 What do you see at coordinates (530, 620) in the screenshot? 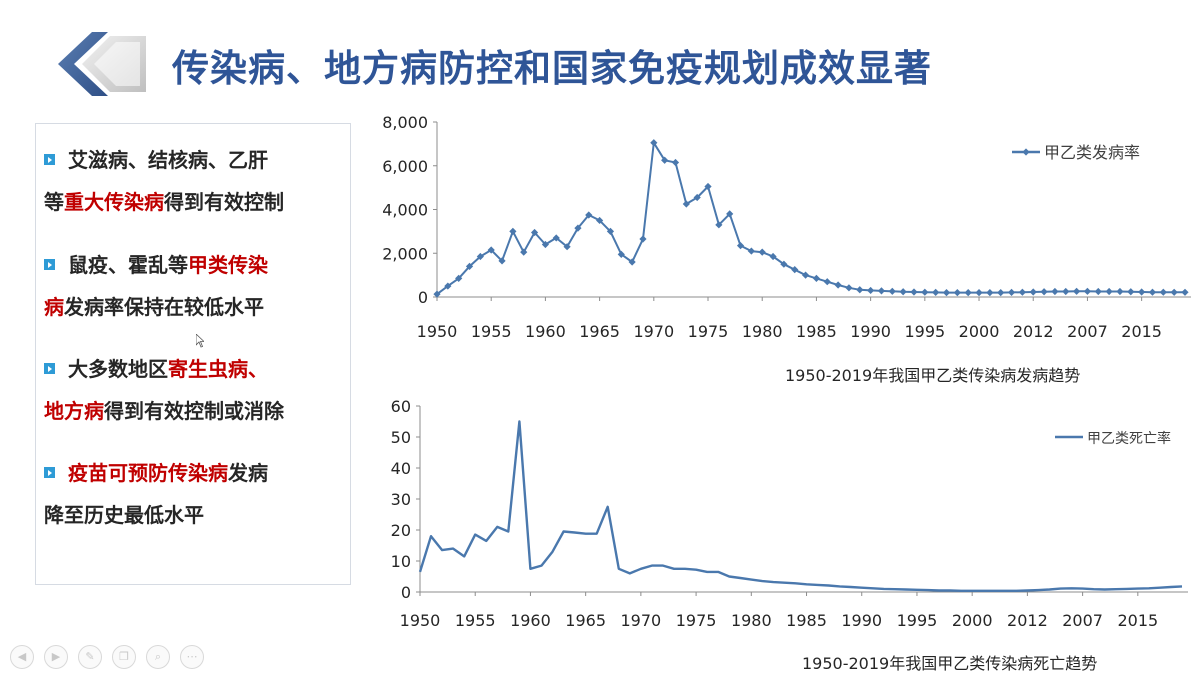
I see `x-tick-label: 1960` at bounding box center [530, 620].